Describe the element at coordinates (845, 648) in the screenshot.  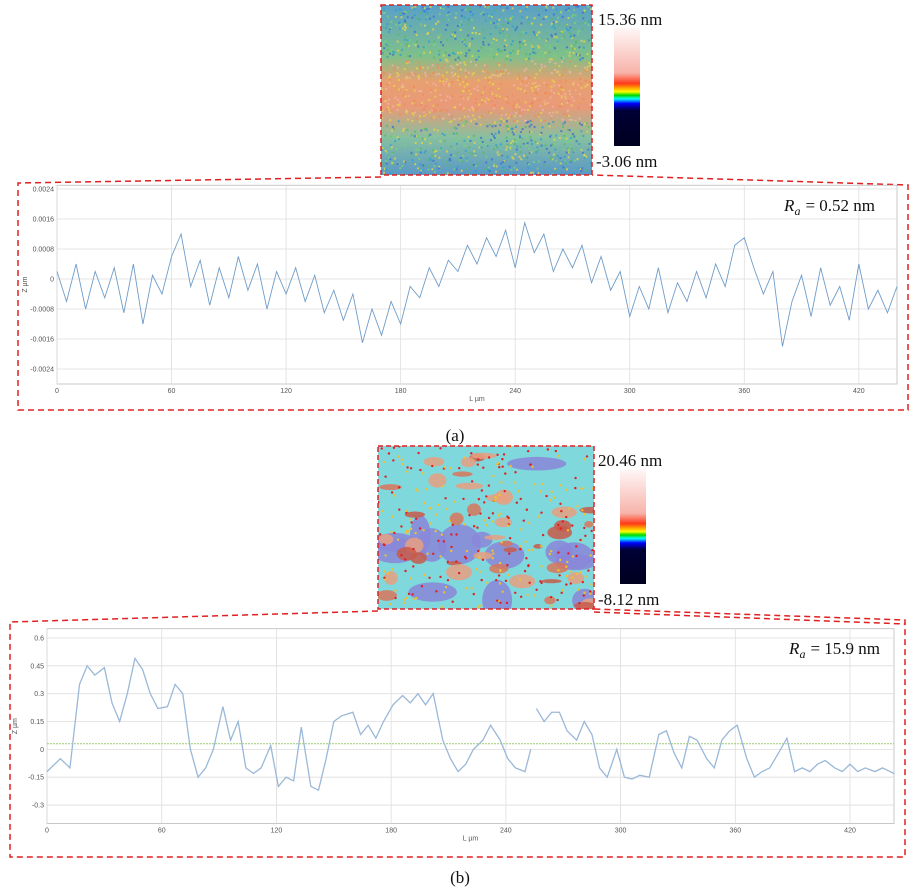
I see `ra-value: = 15.9 nm` at that location.